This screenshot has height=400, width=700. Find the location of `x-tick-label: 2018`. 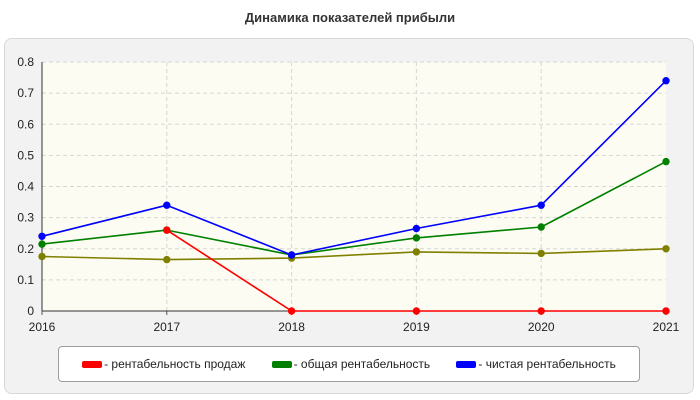

x-tick-label: 2018 is located at coordinates (291, 327).